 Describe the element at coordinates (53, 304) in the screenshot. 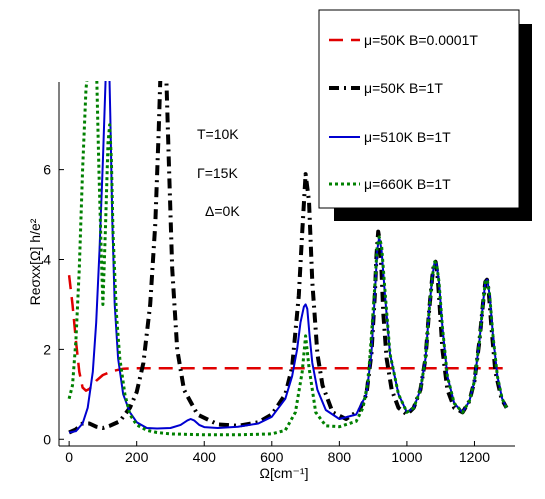

I see `y-ticks: 0 2 4 6` at that location.